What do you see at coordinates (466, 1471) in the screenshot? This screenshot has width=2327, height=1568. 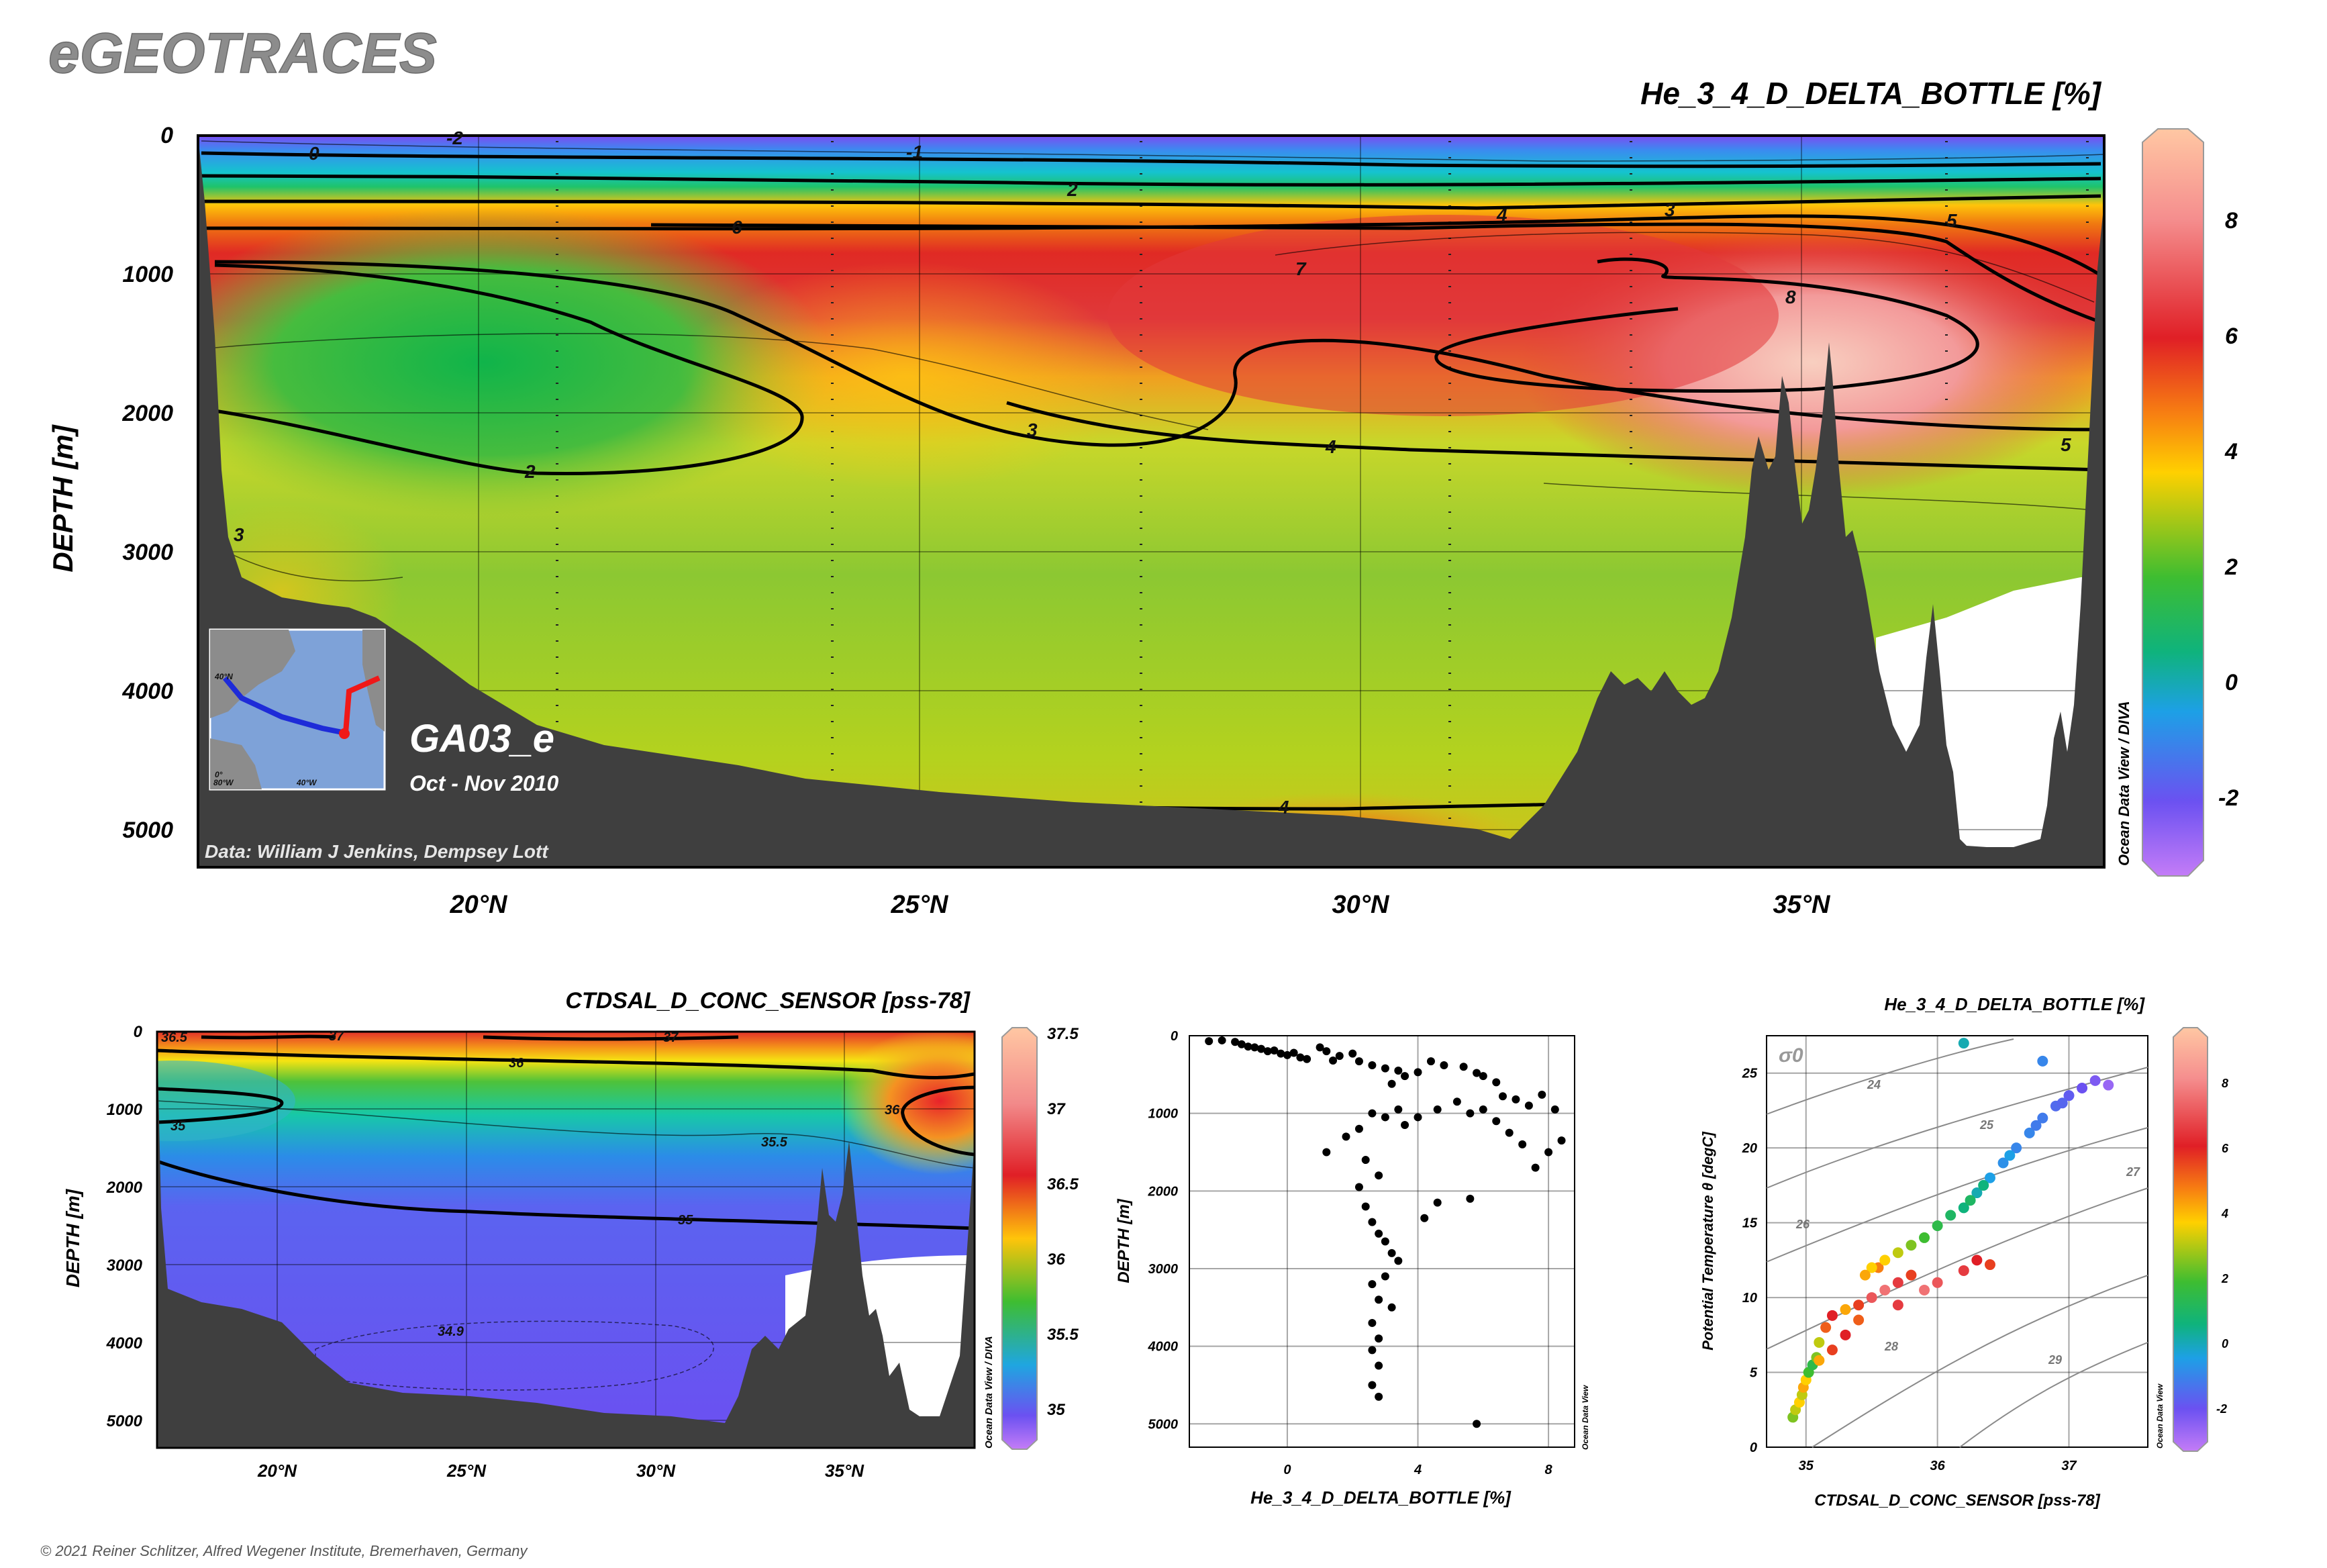 I see `sal-xtick-25N: 25°N` at bounding box center [466, 1471].